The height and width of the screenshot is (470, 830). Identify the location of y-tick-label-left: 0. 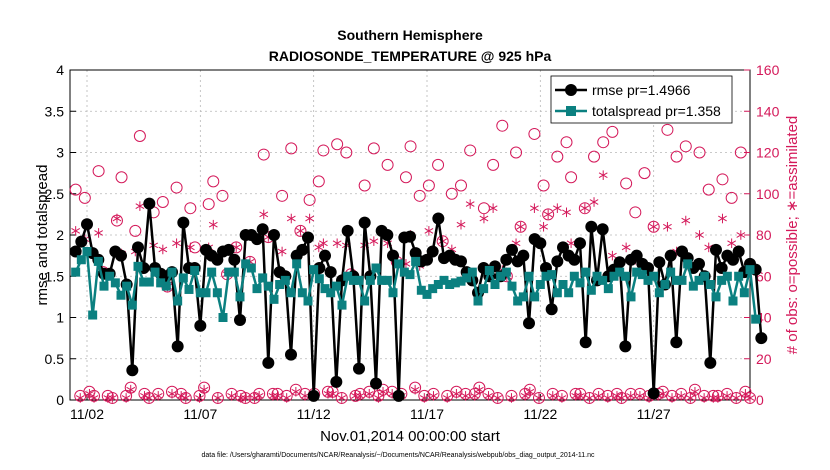
(60, 400).